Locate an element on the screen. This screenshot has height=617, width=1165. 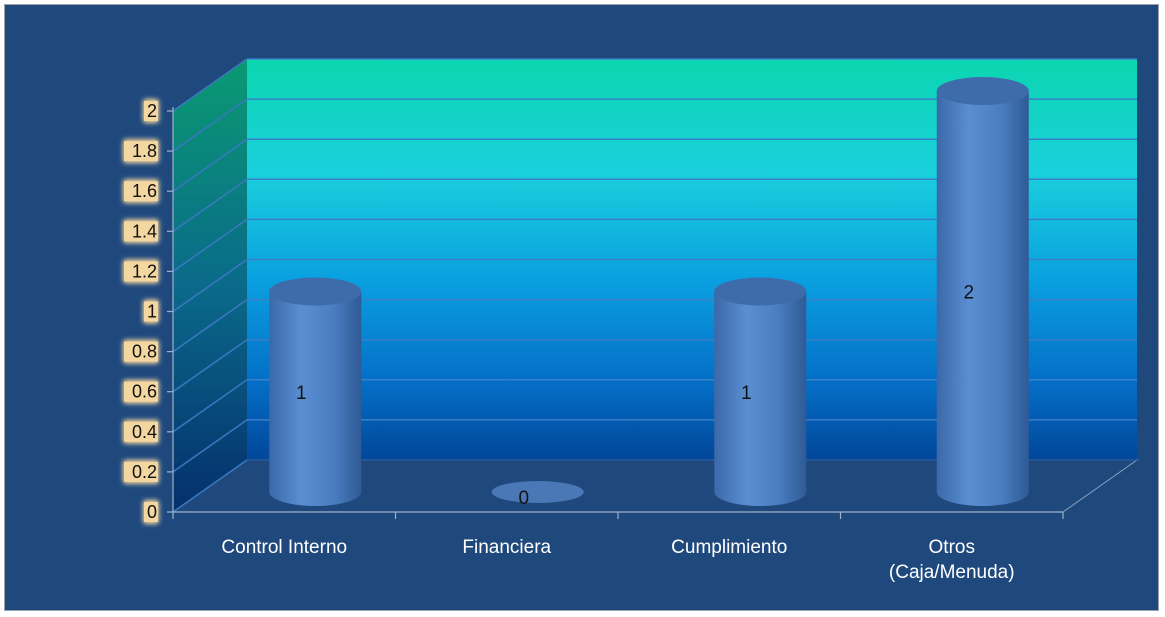
category-label-line: Control Interno is located at coordinates (284, 547).